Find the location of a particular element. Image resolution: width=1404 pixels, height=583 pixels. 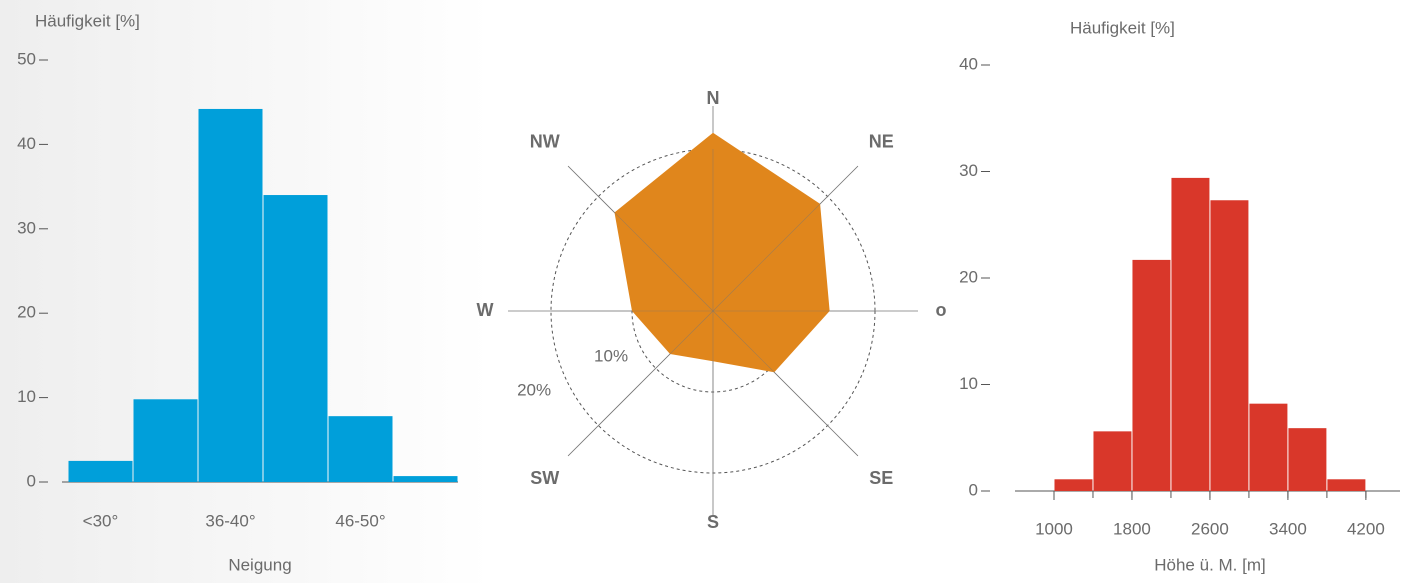

direction-label: NE is located at coordinates (881, 141).